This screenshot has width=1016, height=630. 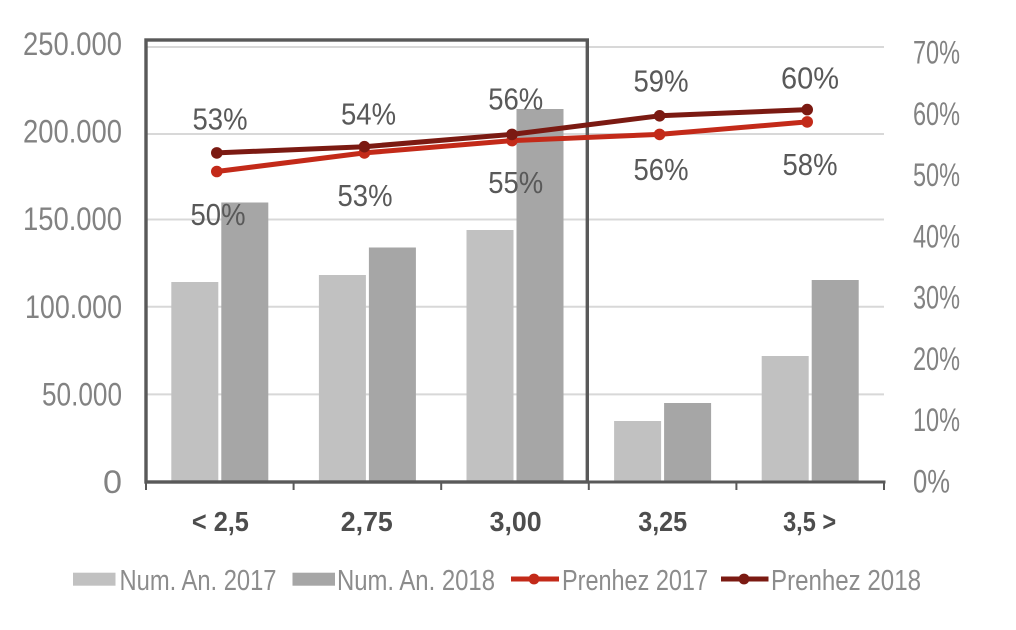 What do you see at coordinates (416, 581) in the screenshot?
I see `svg-text: Num. An. 2018` at bounding box center [416, 581].